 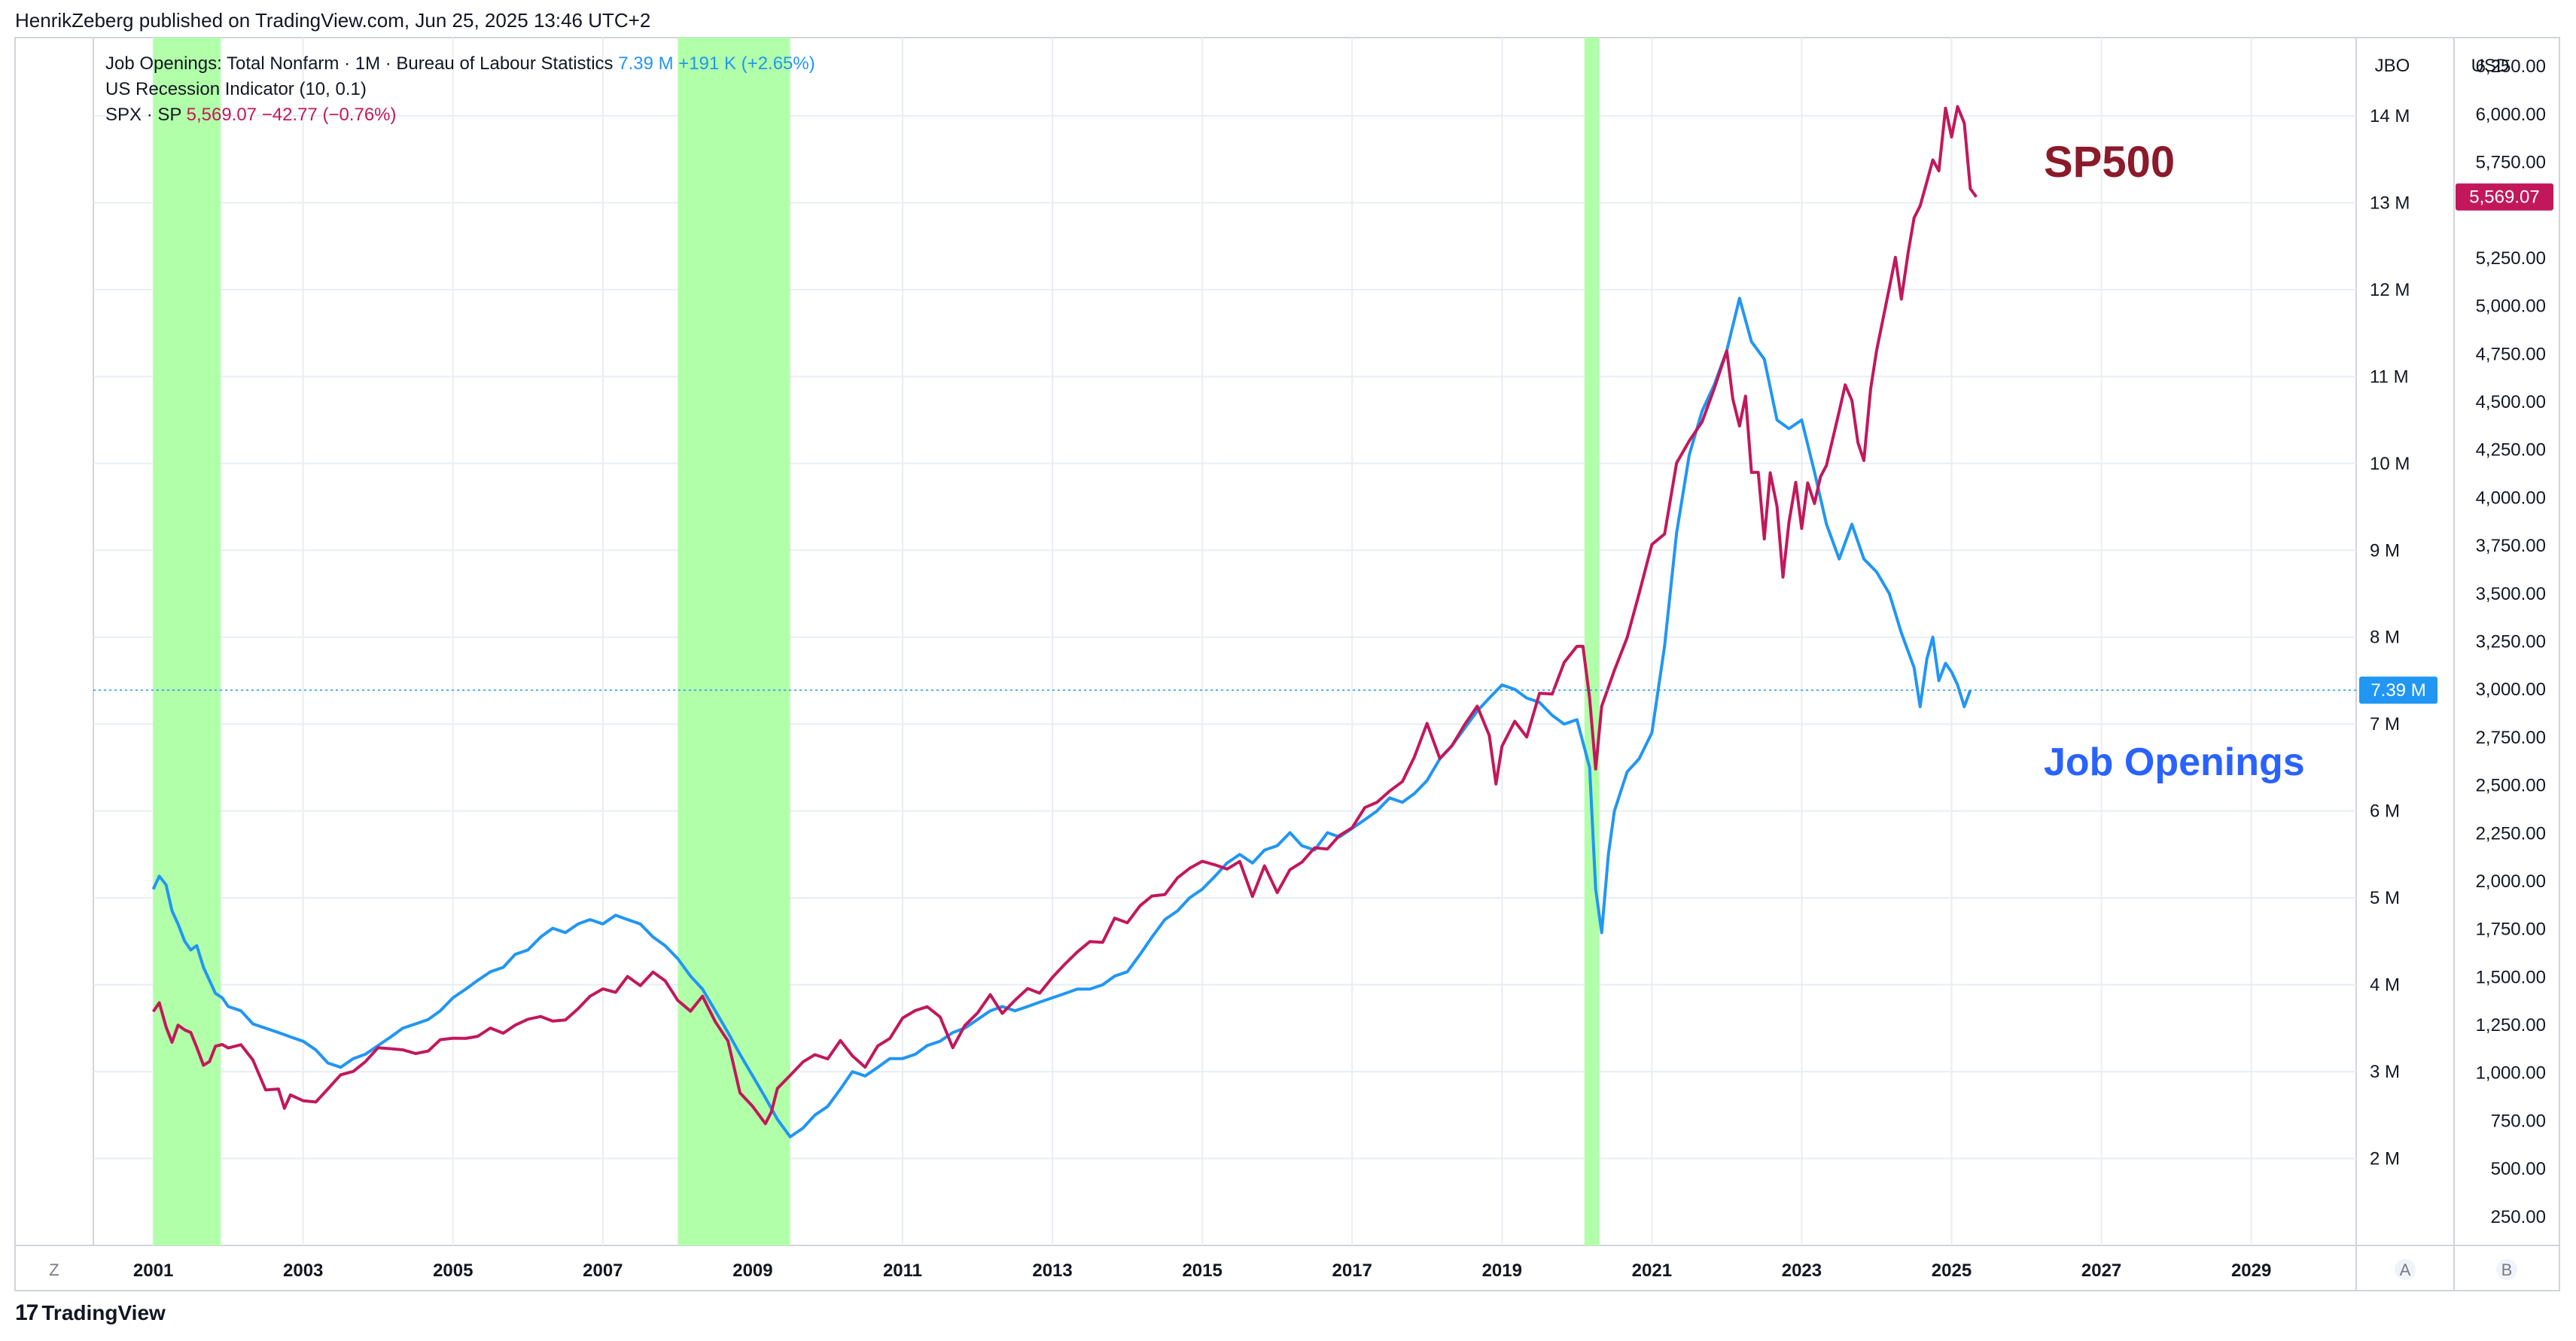 I want to click on usd-tick-label: 1,000.00, so click(x=2511, y=1073).